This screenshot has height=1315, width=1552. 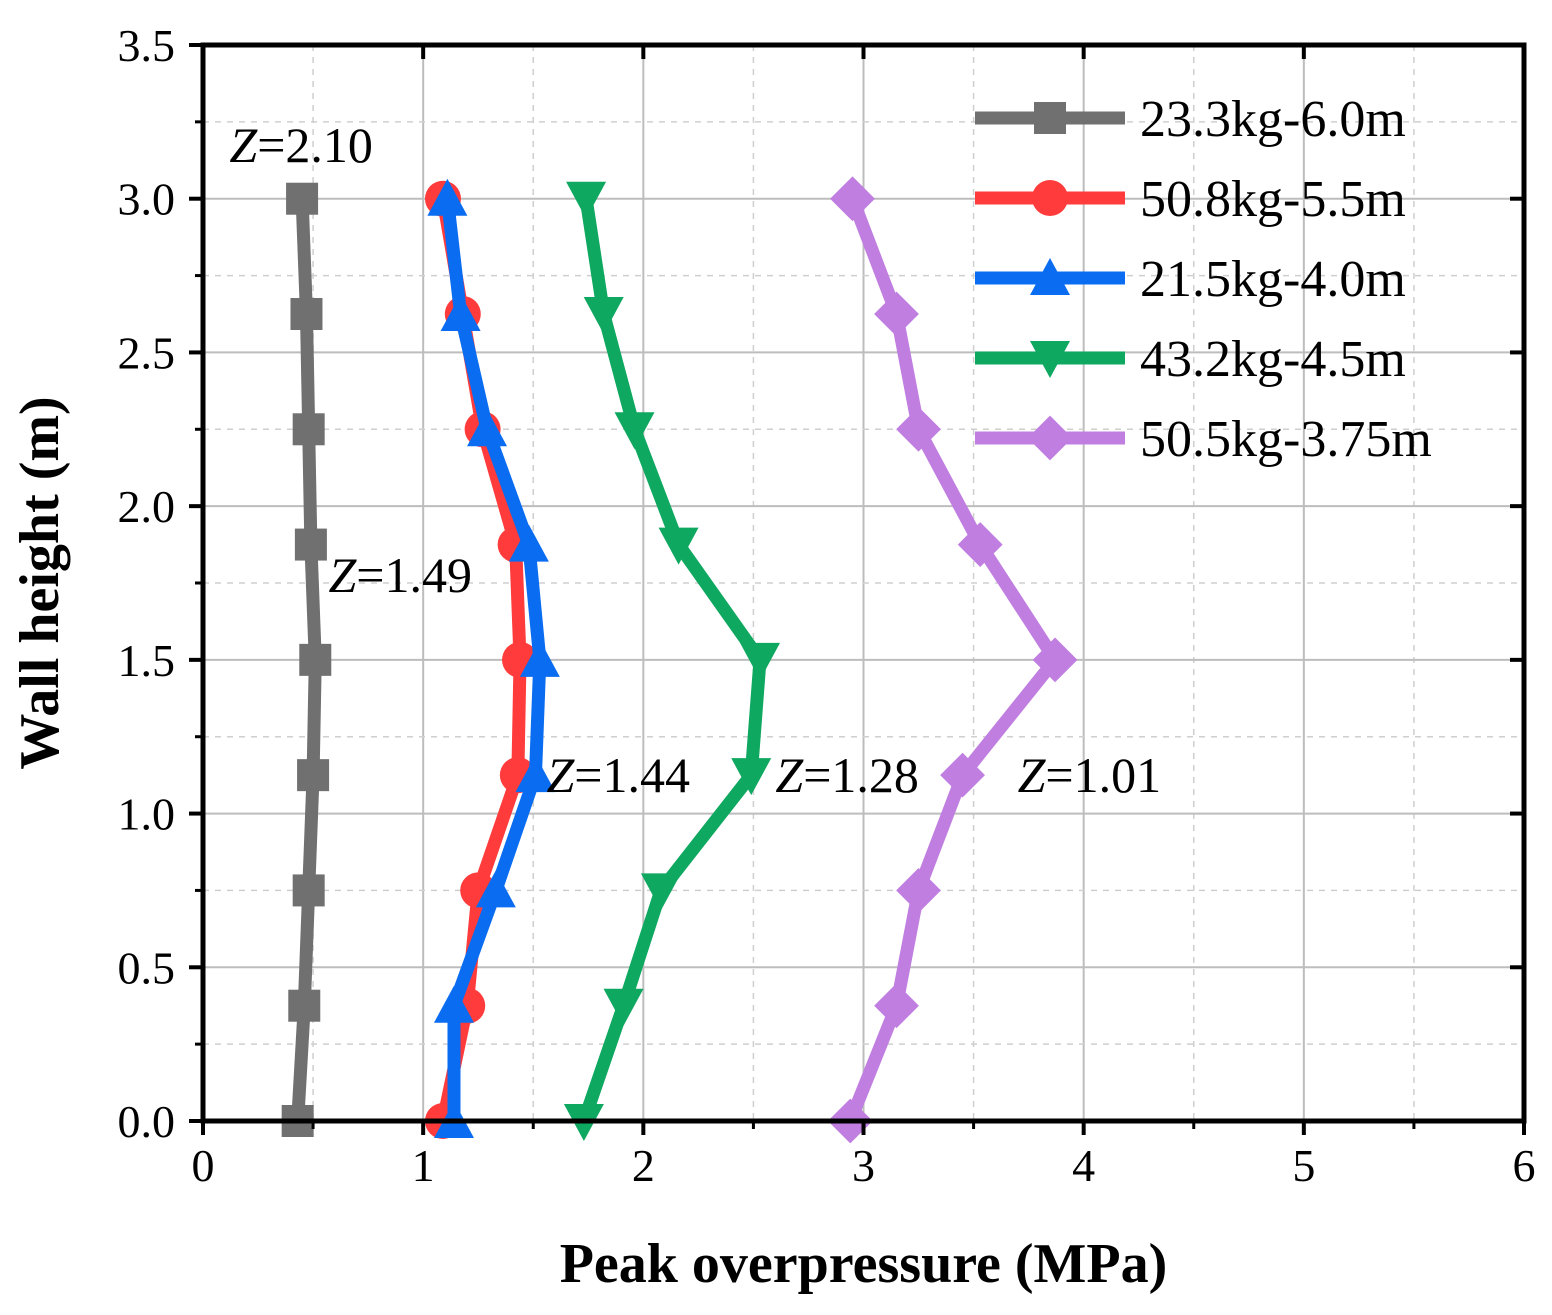 I want to click on x-axis-title: Peak overpressure (MPa), so click(x=864, y=1264).